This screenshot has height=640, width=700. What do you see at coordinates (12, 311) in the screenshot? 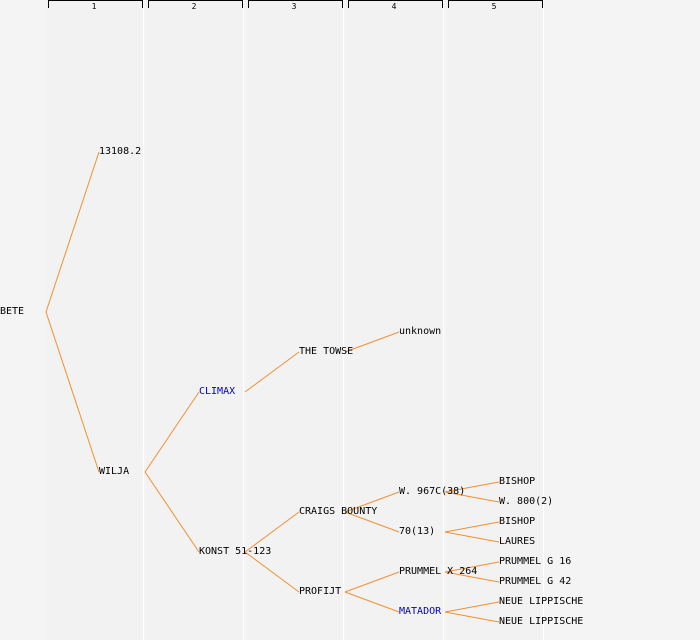
I see `pedigree-node-bete: BETE` at bounding box center [12, 311].